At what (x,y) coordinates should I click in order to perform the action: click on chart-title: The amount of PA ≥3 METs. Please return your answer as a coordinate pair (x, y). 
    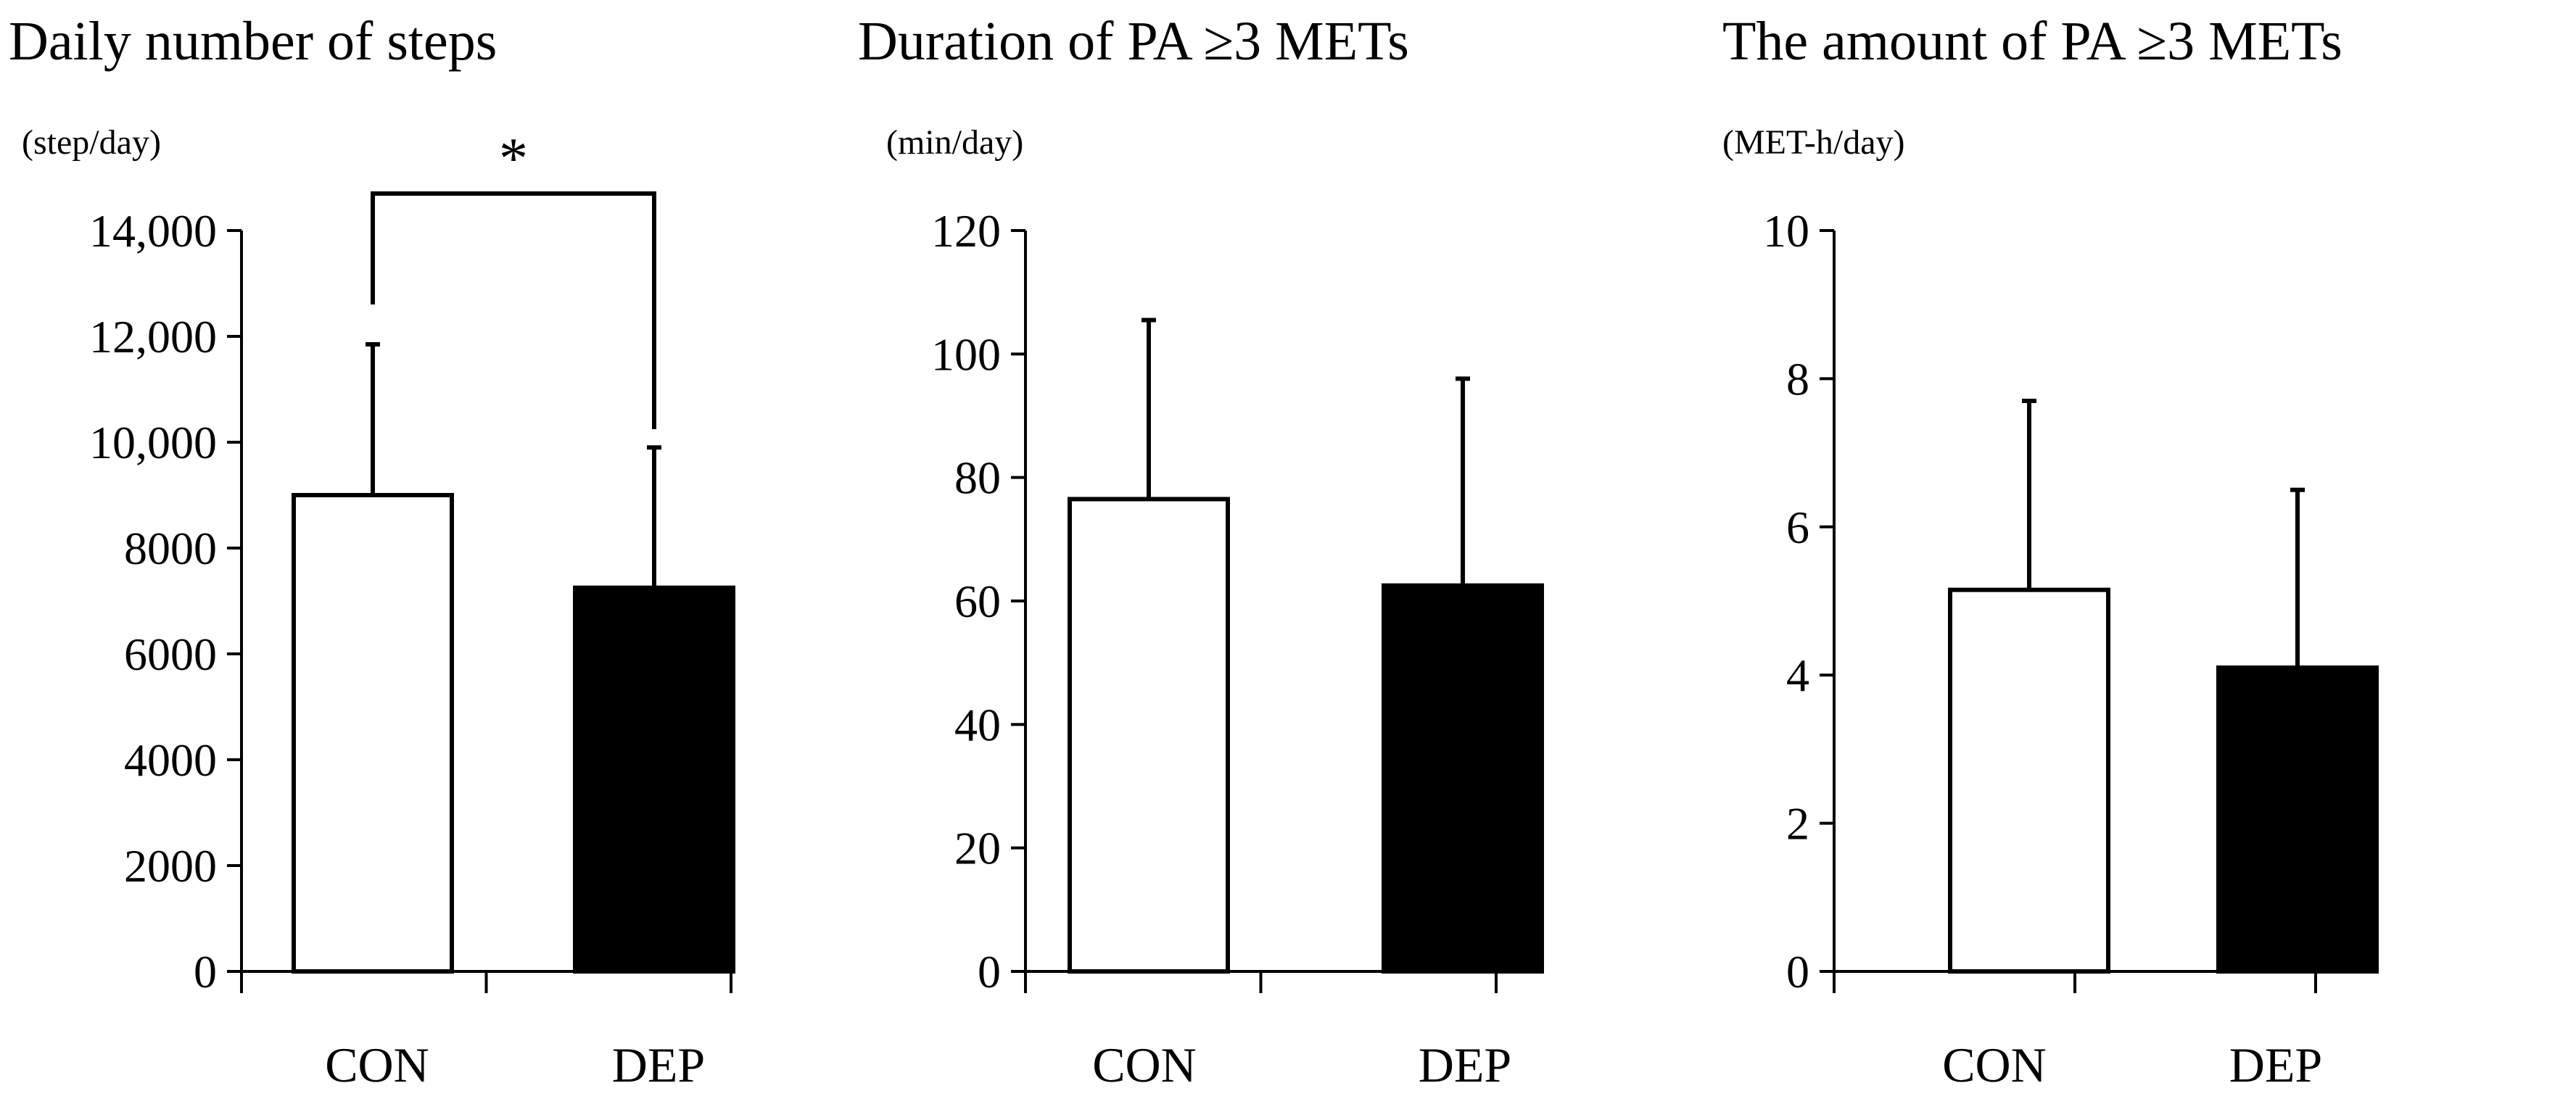
    Looking at the image, I should click on (2032, 41).